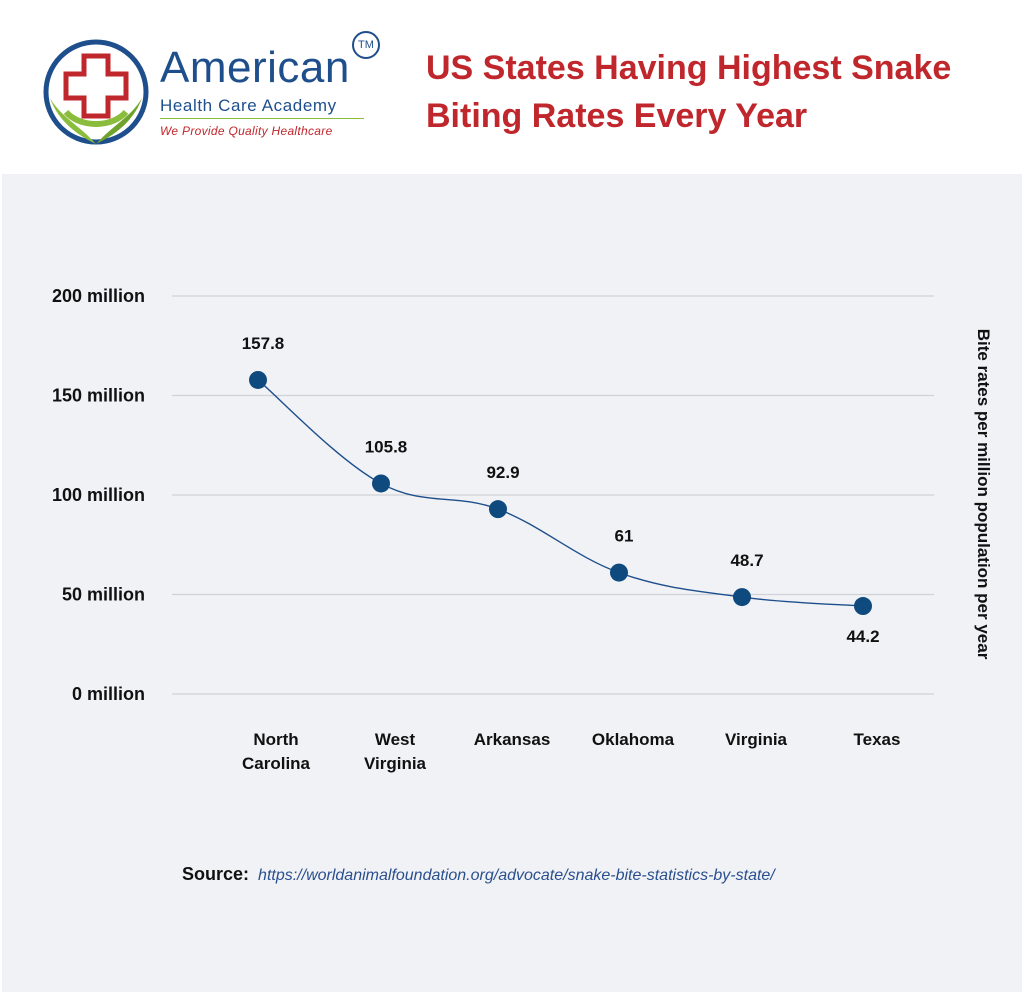 This screenshot has width=1024, height=993. What do you see at coordinates (96, 92) in the screenshot?
I see `academy-logo-icon` at bounding box center [96, 92].